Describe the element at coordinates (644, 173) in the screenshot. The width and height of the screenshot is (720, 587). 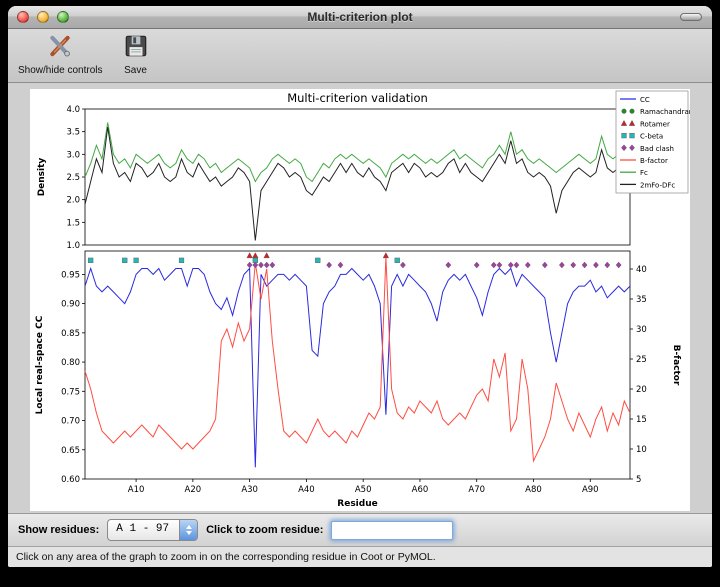
I see `svg-text: Fc` at that location.